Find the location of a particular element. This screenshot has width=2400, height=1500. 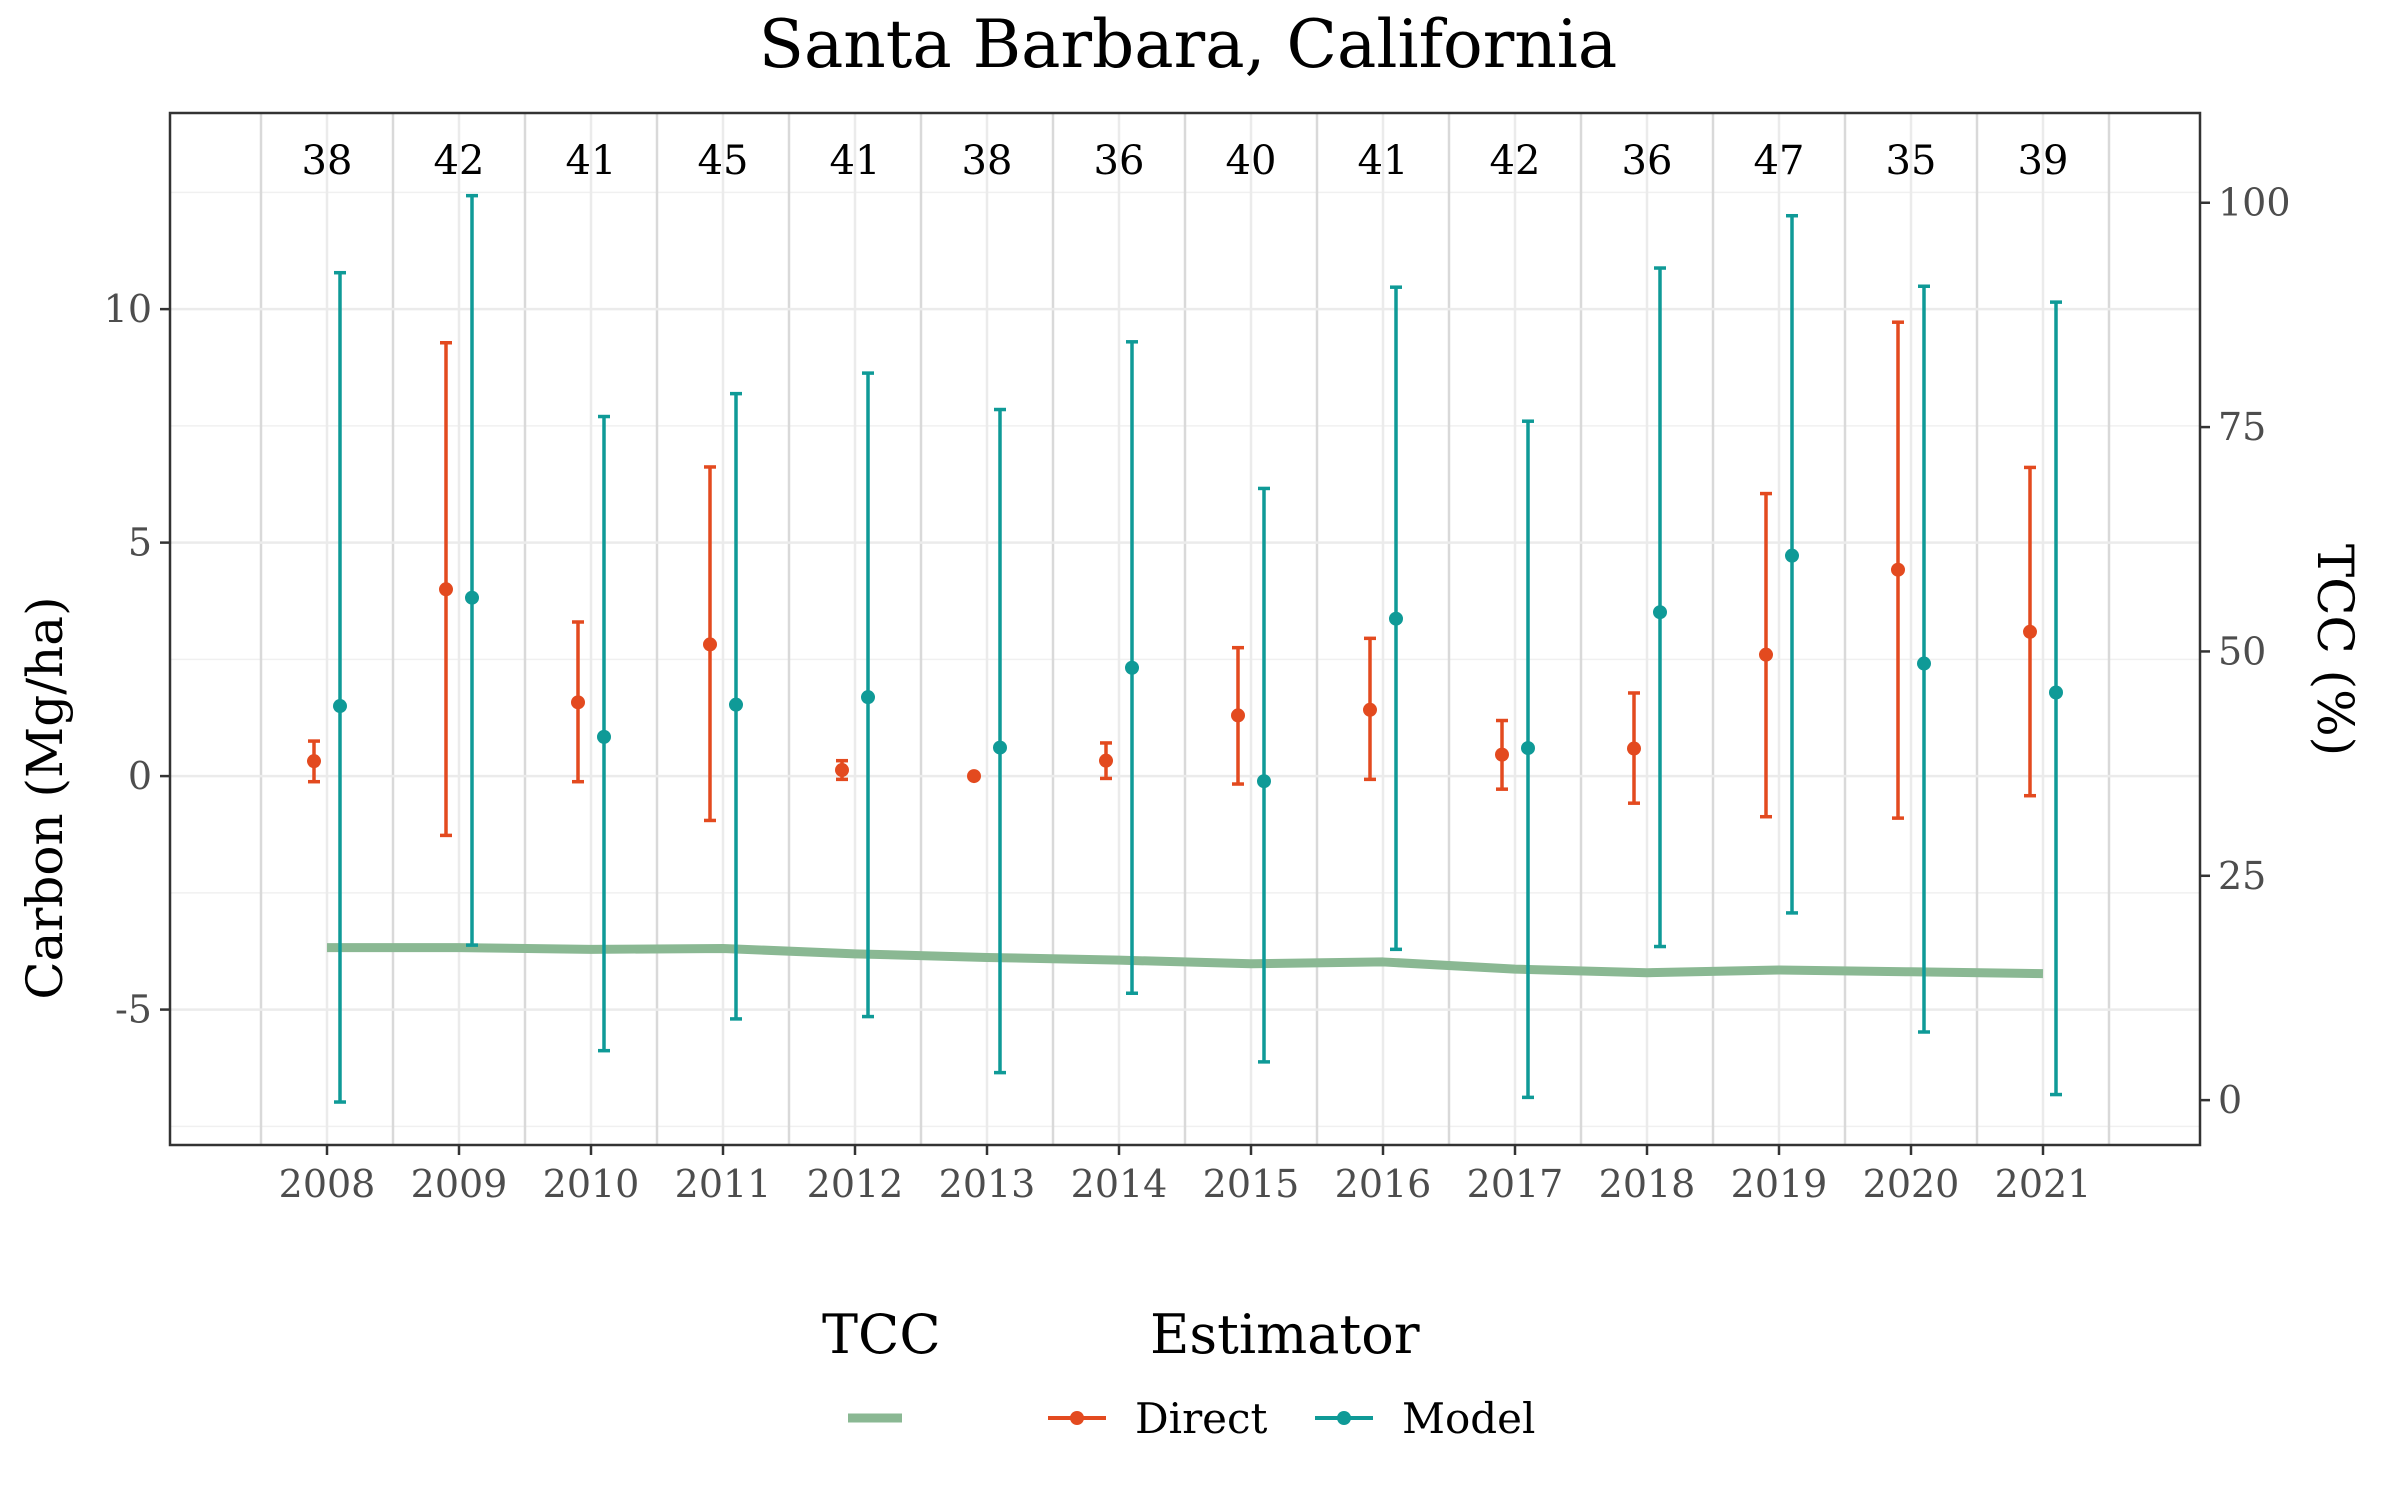

sample-size-label: 47 is located at coordinates (1779, 161).